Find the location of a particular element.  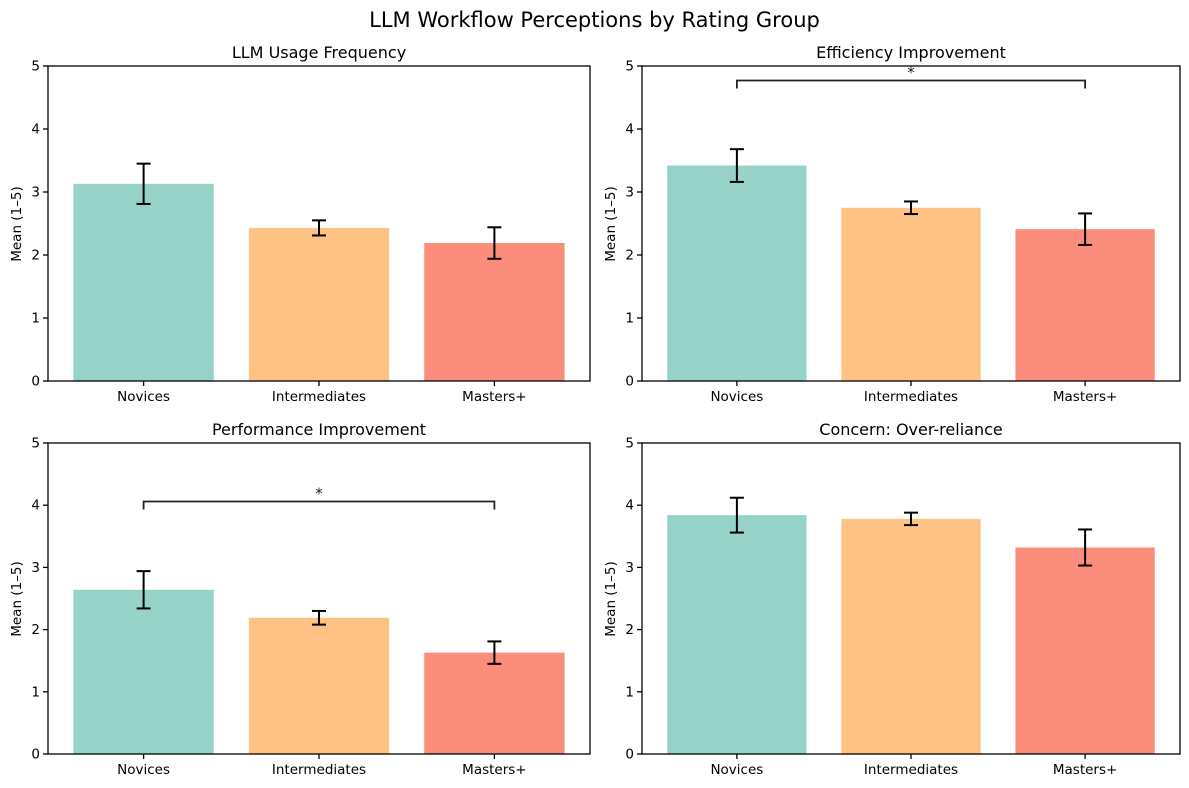

figure-title: LLM Workflow Perceptions by Rating Group is located at coordinates (594, 20).